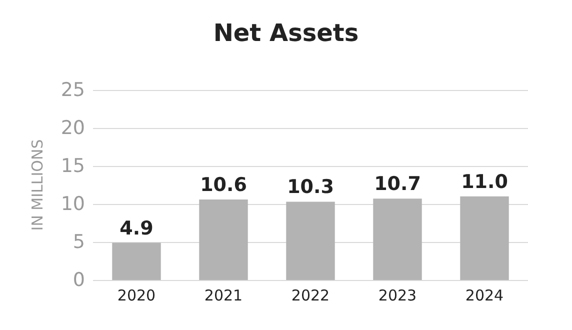 Image resolution: width=572 pixels, height=330 pixels. Describe the element at coordinates (78, 242) in the screenshot. I see `y-tick-label: 5` at that location.